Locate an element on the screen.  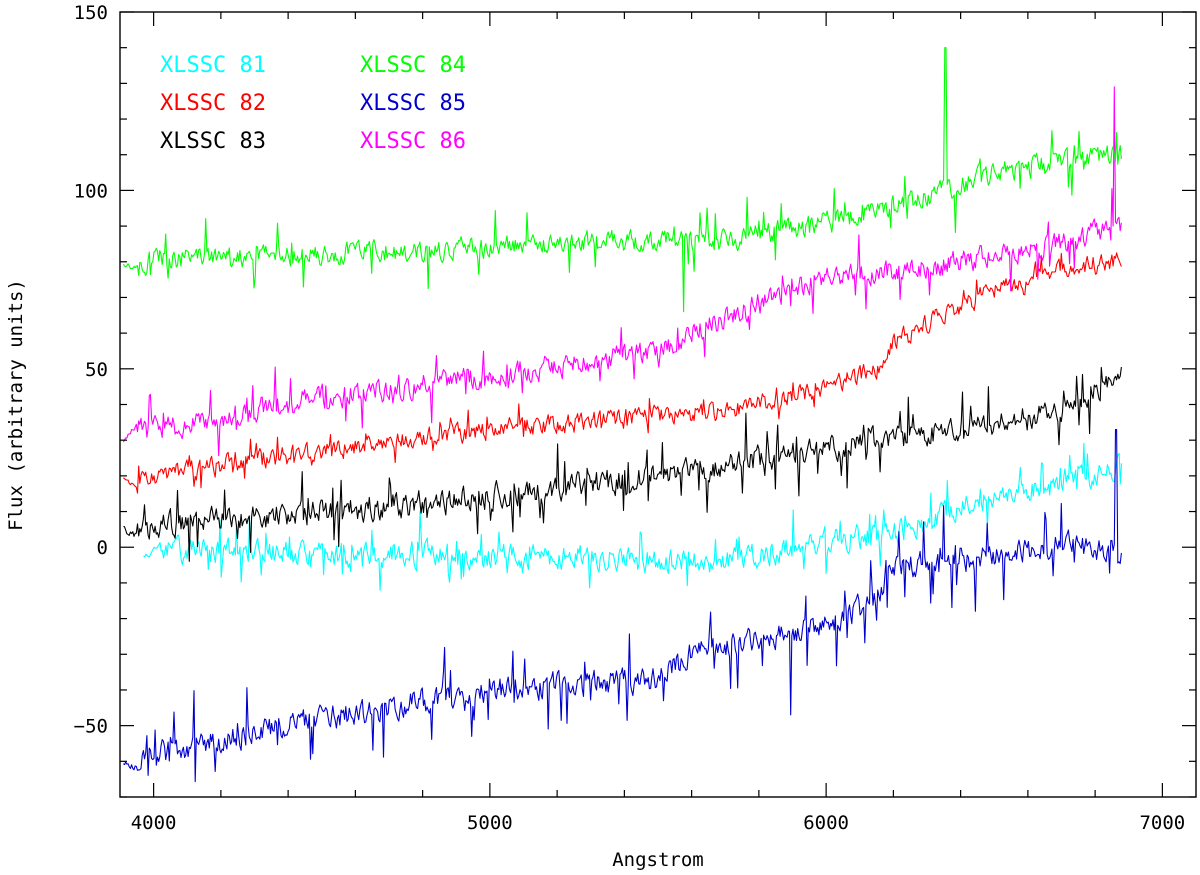
legend-entry-xlssc-86: XLSSC 86 is located at coordinates (413, 141).